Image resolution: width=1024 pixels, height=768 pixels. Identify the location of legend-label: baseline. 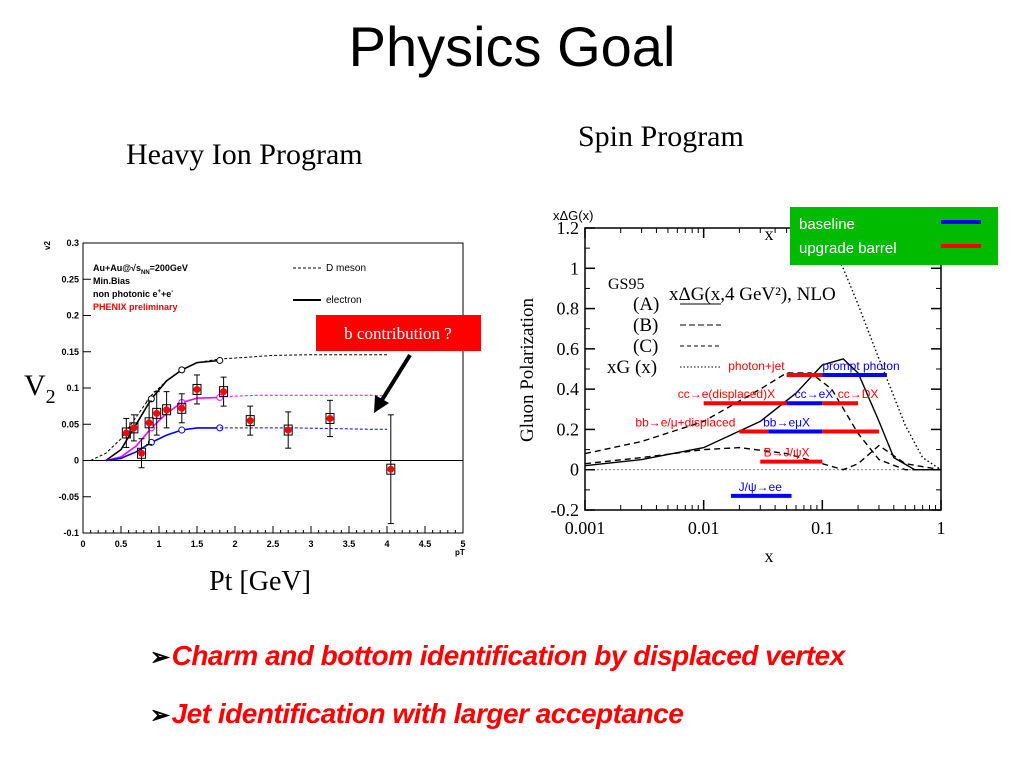
(827, 224).